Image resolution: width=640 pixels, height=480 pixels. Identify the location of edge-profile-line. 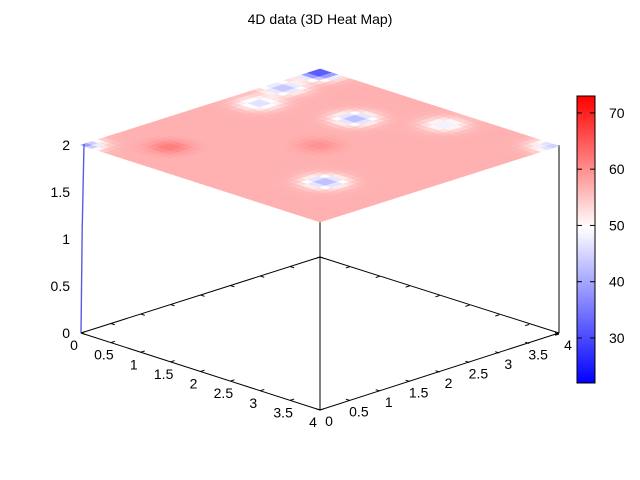
(82, 239).